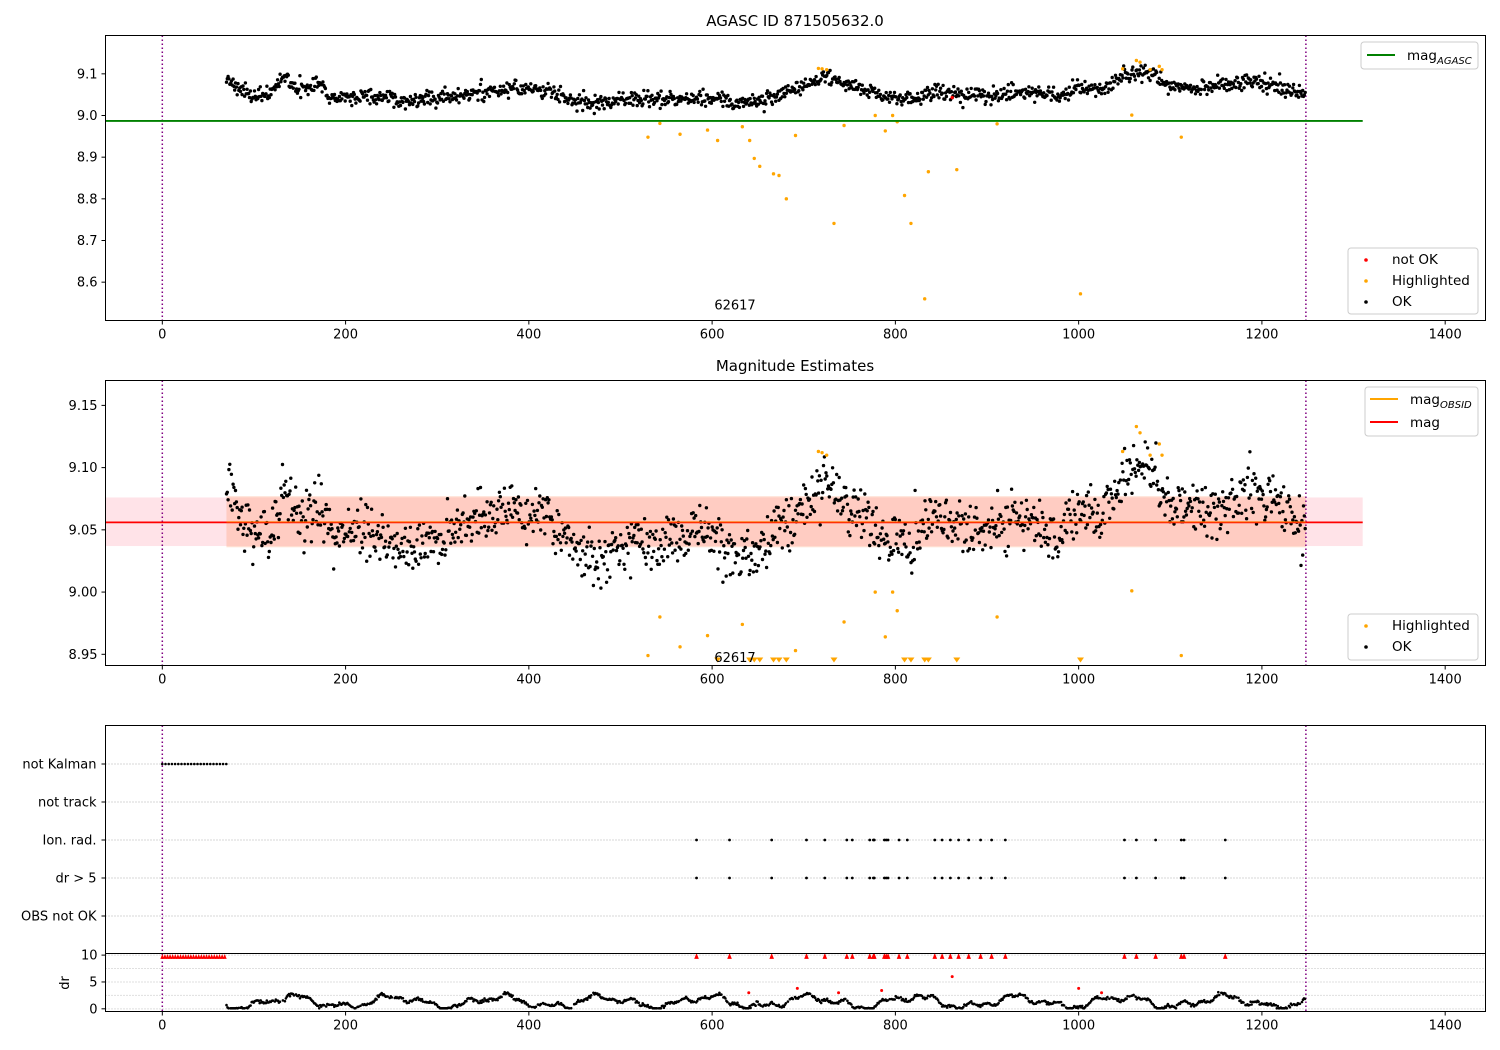  Describe the element at coordinates (1421, 411) in the screenshot. I see `legend-mag-top: magOBSID mag` at that location.